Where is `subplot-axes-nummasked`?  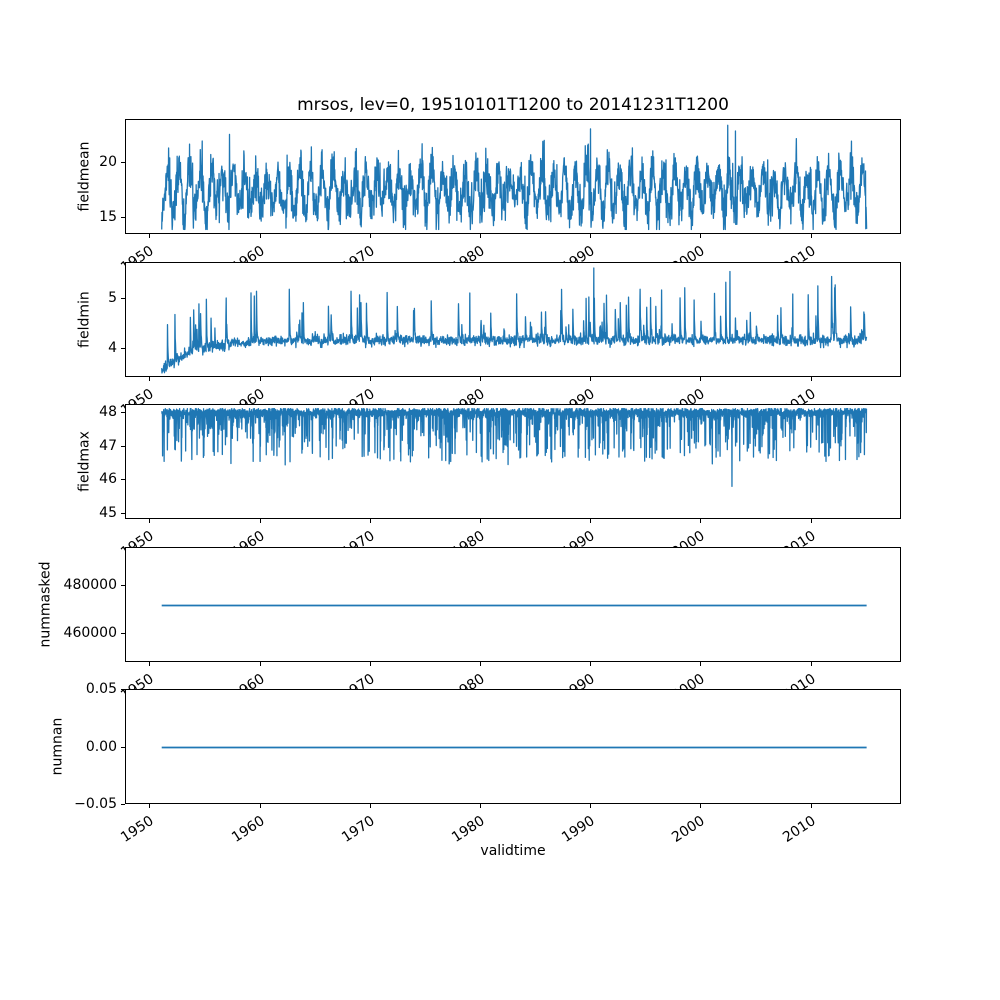 subplot-axes-nummasked is located at coordinates (513, 604).